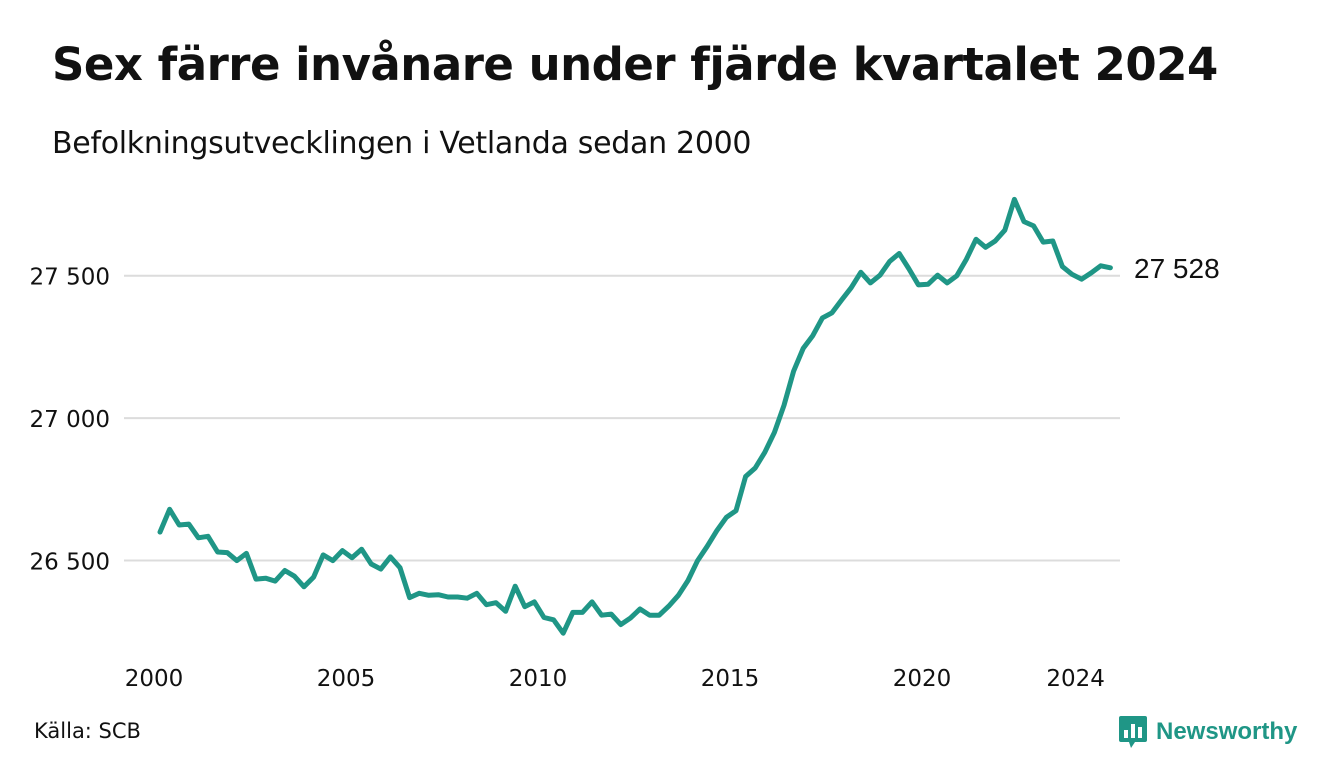  I want to click on x-tick-label: 2024, so click(1075, 679).